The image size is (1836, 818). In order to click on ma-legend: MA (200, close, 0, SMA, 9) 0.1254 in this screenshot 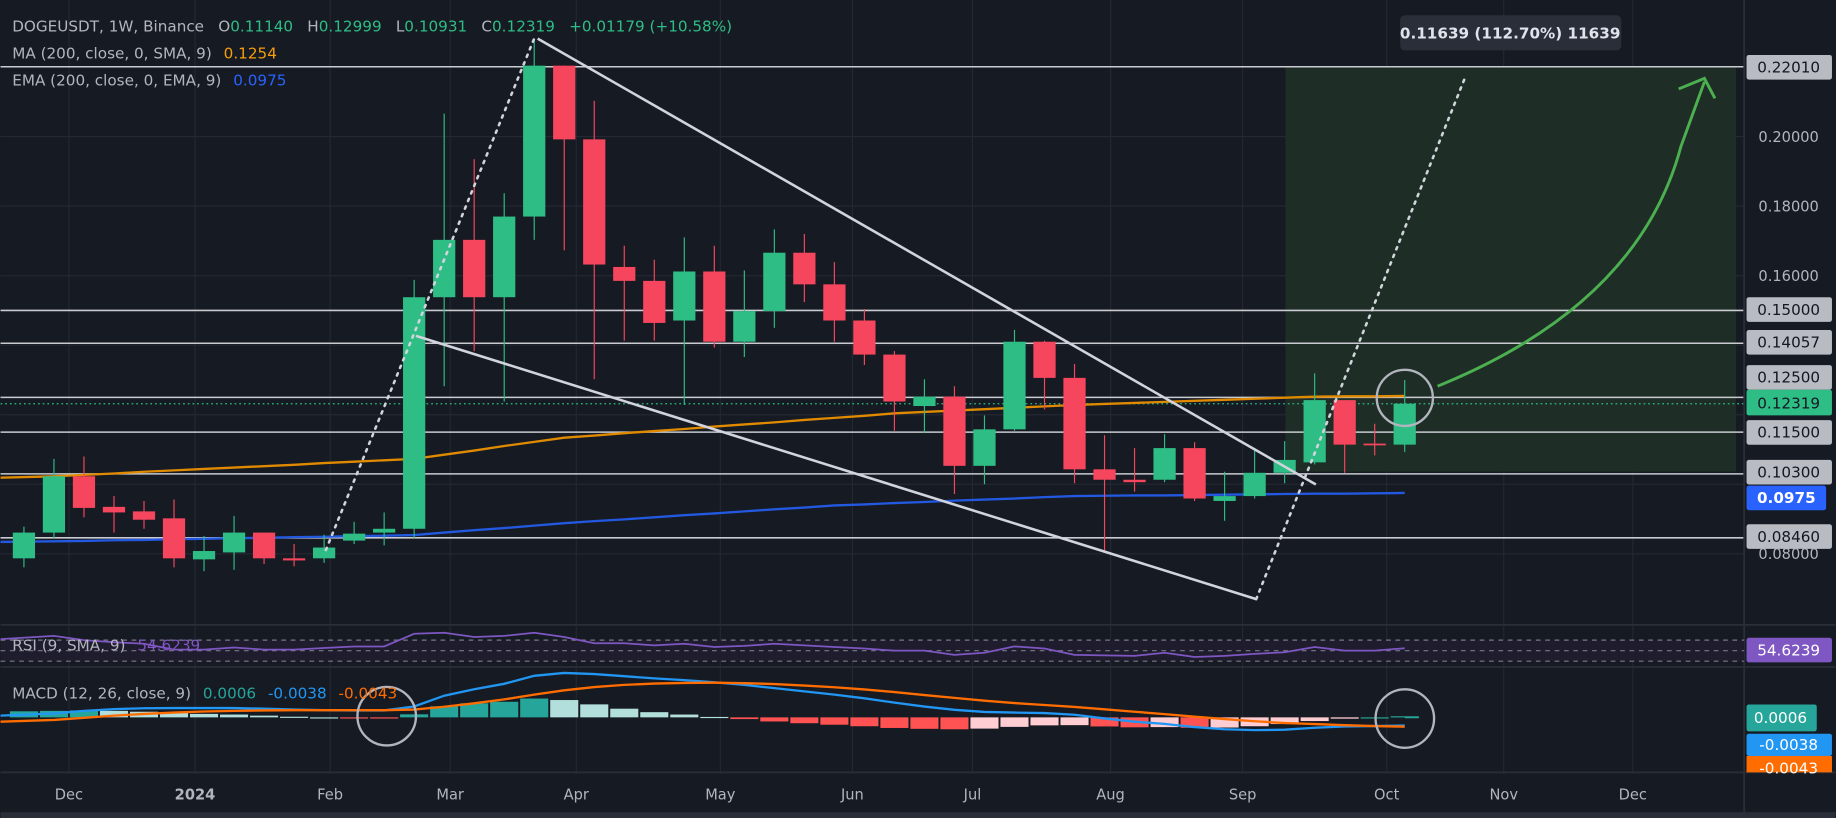, I will do `click(144, 54)`.